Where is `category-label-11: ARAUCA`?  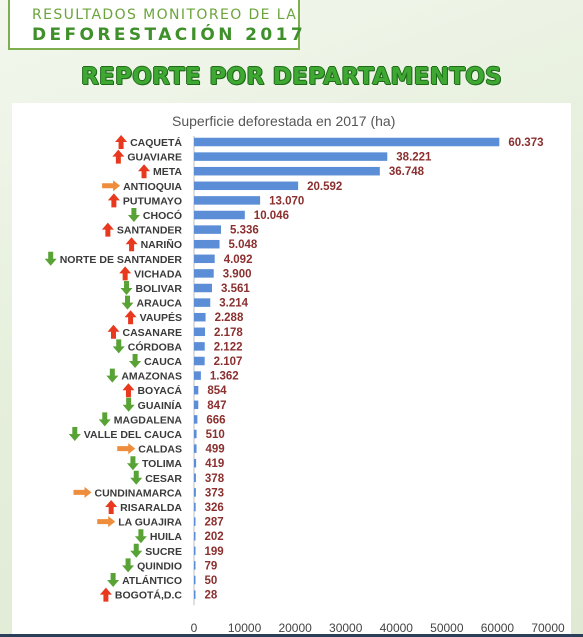 category-label-11: ARAUCA is located at coordinates (160, 304).